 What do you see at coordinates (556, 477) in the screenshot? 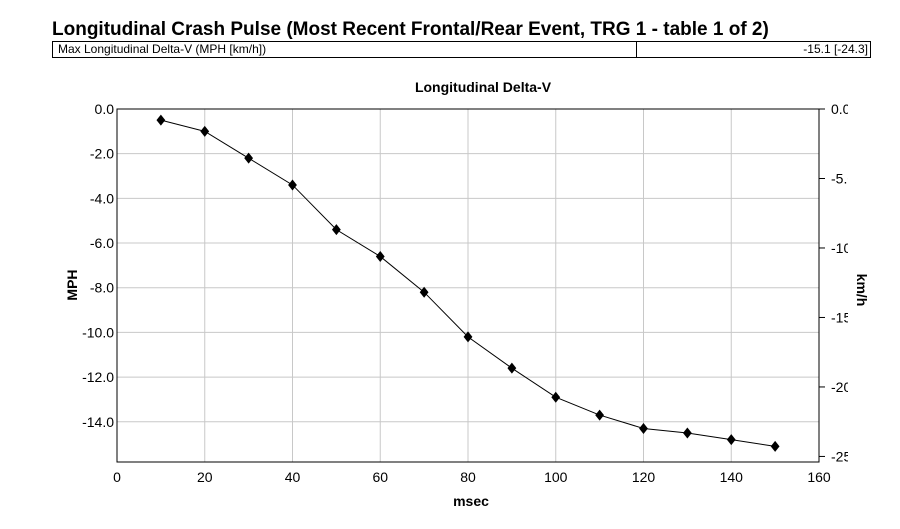
I see `x-tick-label: 100` at bounding box center [556, 477].